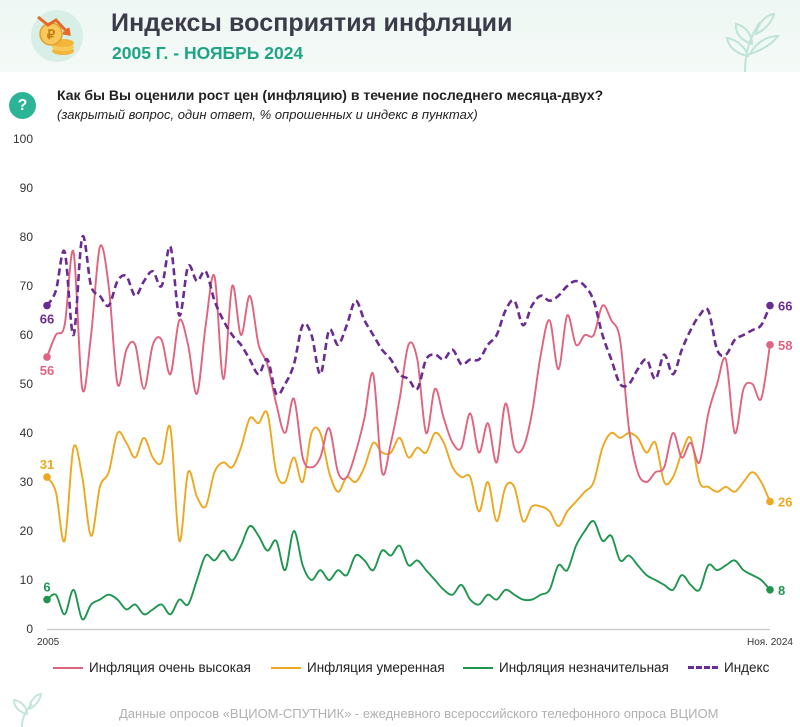  Describe the element at coordinates (286, 667) in the screenshot. I see `legend-swatch-moderate` at that location.